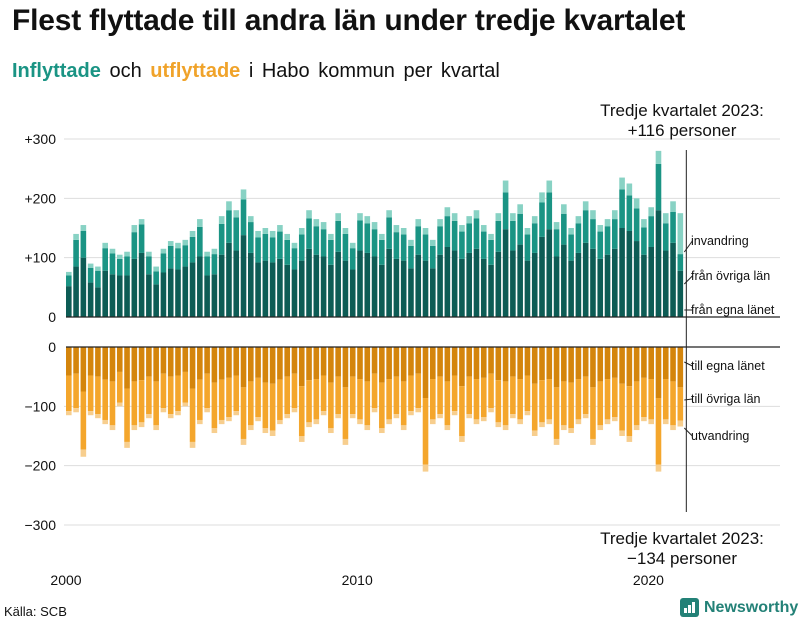  I want to click on legend-label-bottom: till övriga län, so click(726, 399).